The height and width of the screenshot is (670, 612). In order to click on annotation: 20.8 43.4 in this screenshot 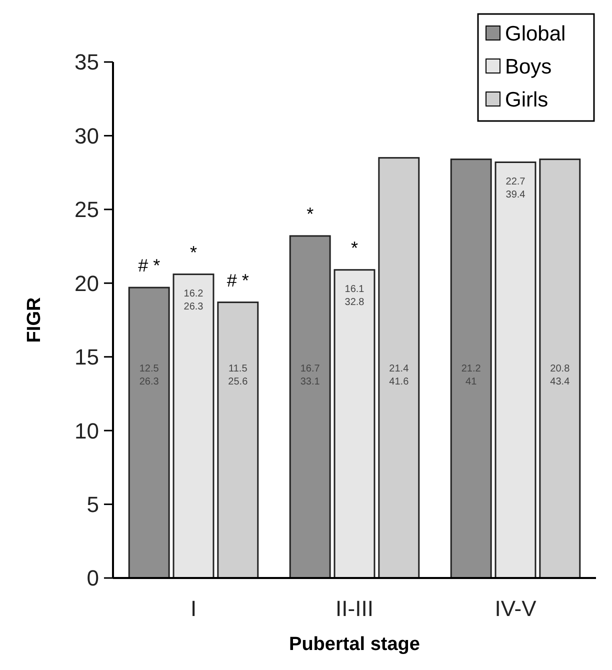, I will do `click(560, 376)`.